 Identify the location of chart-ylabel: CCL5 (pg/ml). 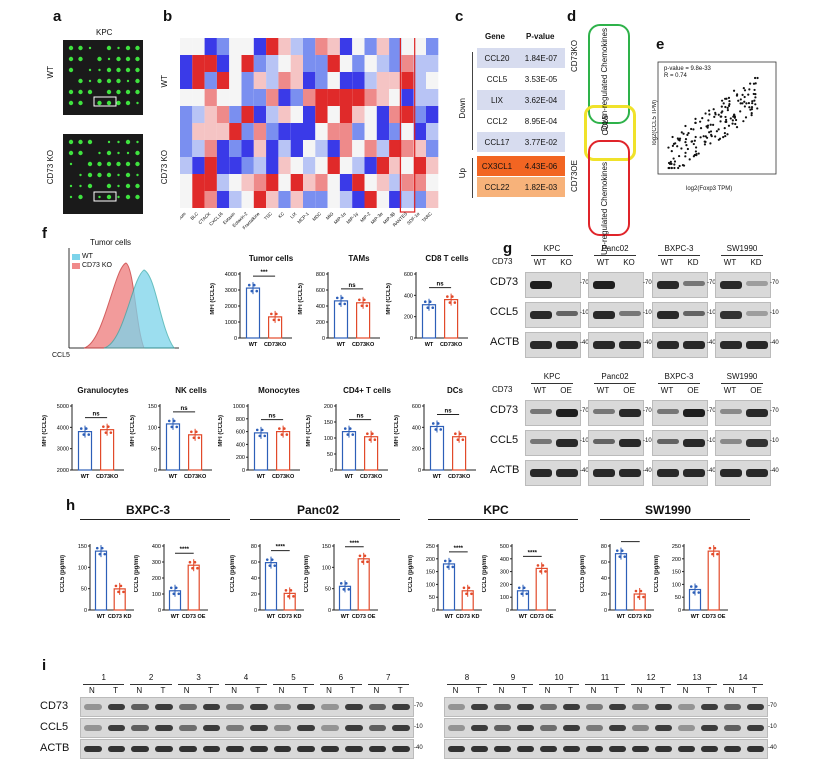
(657, 573).